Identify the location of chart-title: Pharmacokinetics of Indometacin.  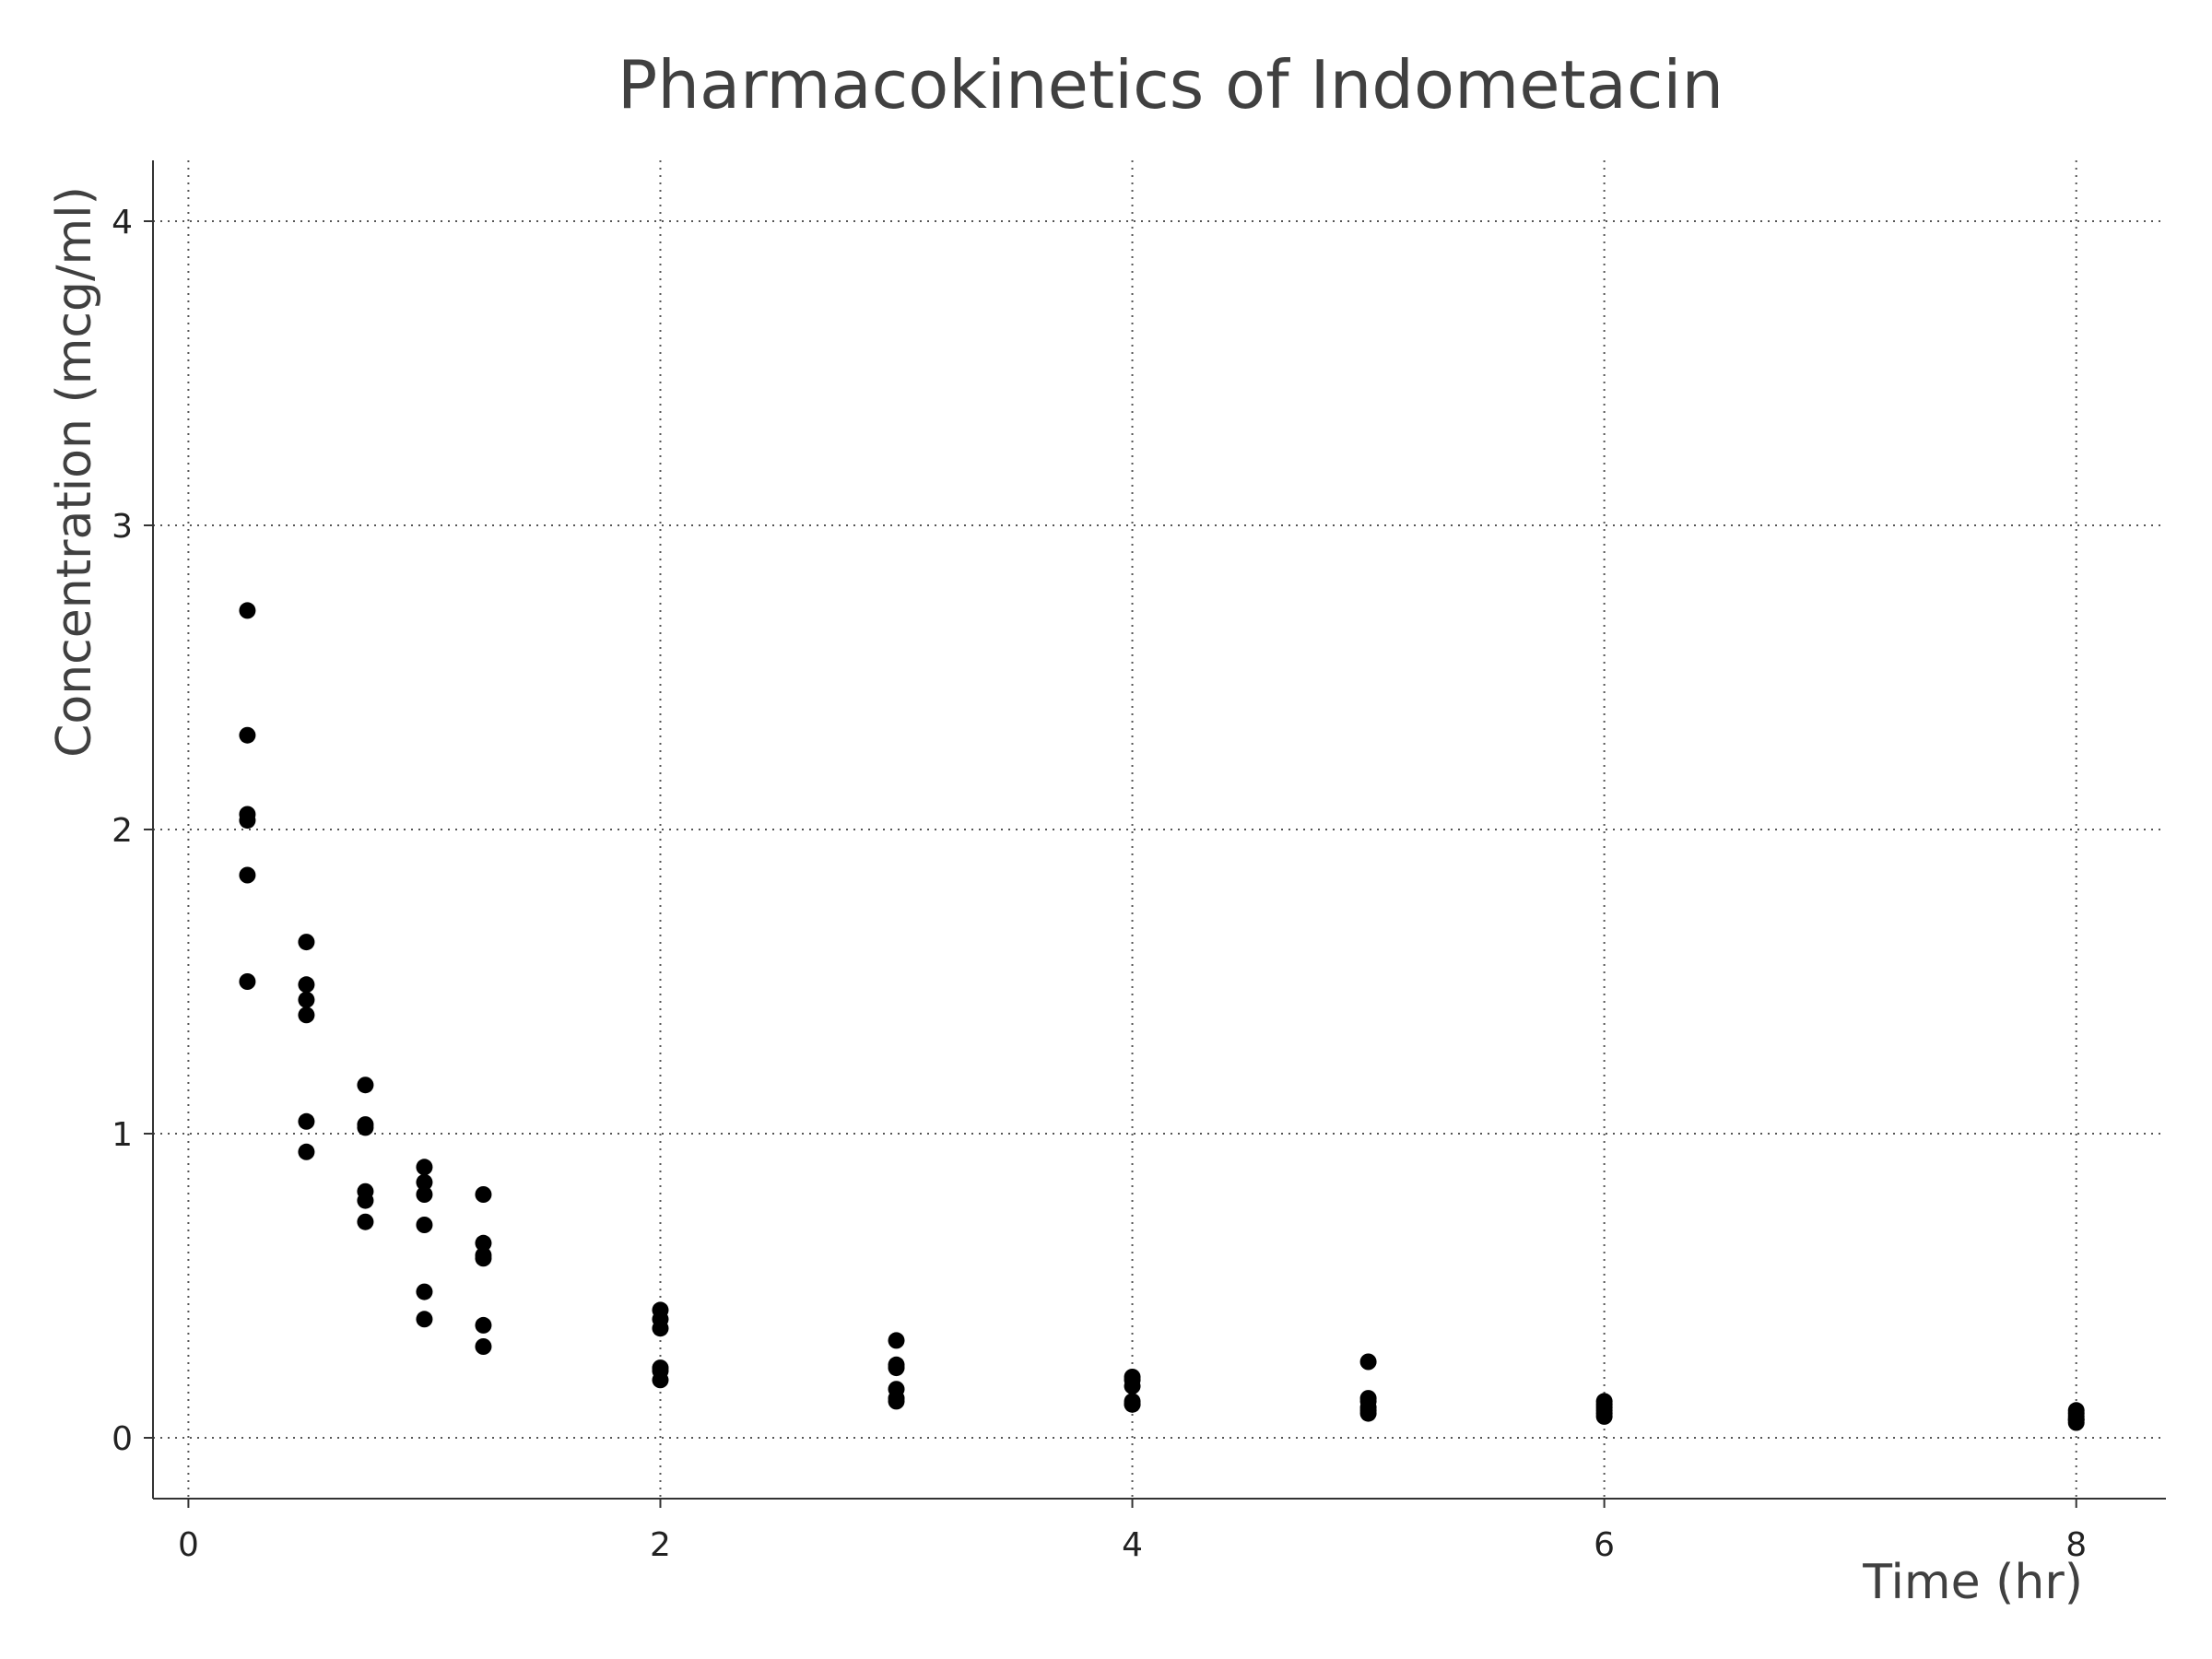
(1171, 85).